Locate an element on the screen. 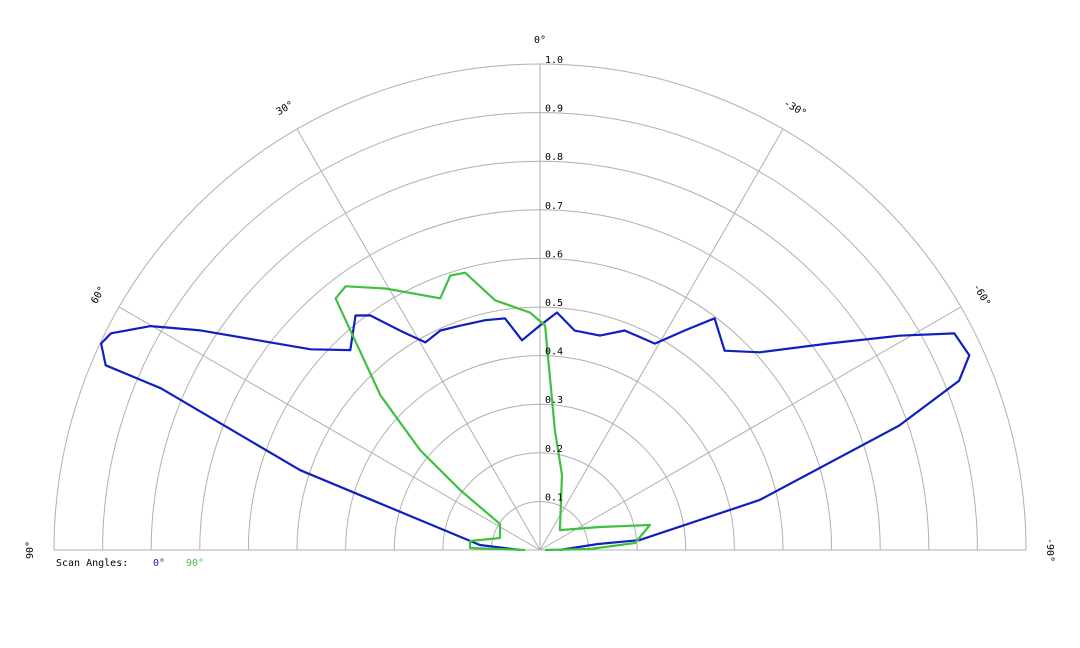  r-tick-label: 0.6 is located at coordinates (554, 254).